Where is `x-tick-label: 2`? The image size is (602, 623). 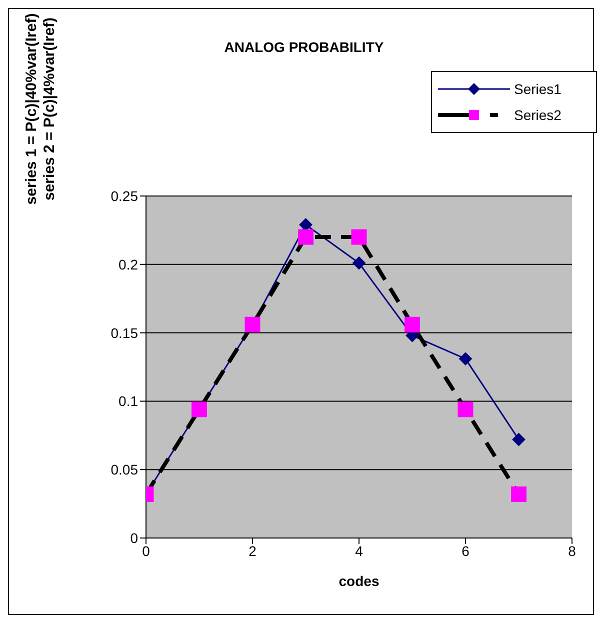
x-tick-label: 2 is located at coordinates (252, 550).